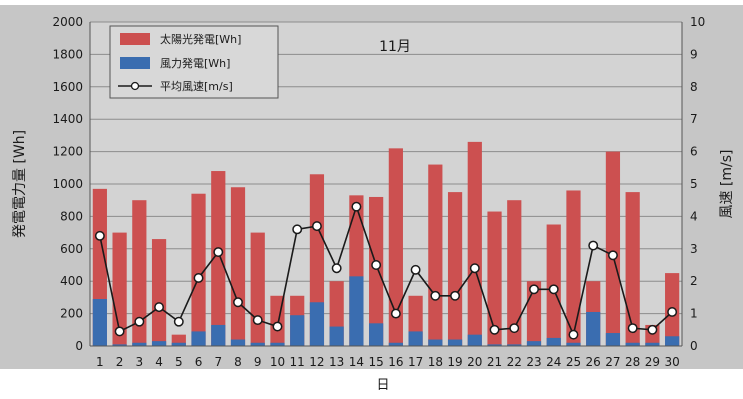 This screenshot has height=399, width=743. I want to click on y2-tick-label: 8, so click(694, 87).